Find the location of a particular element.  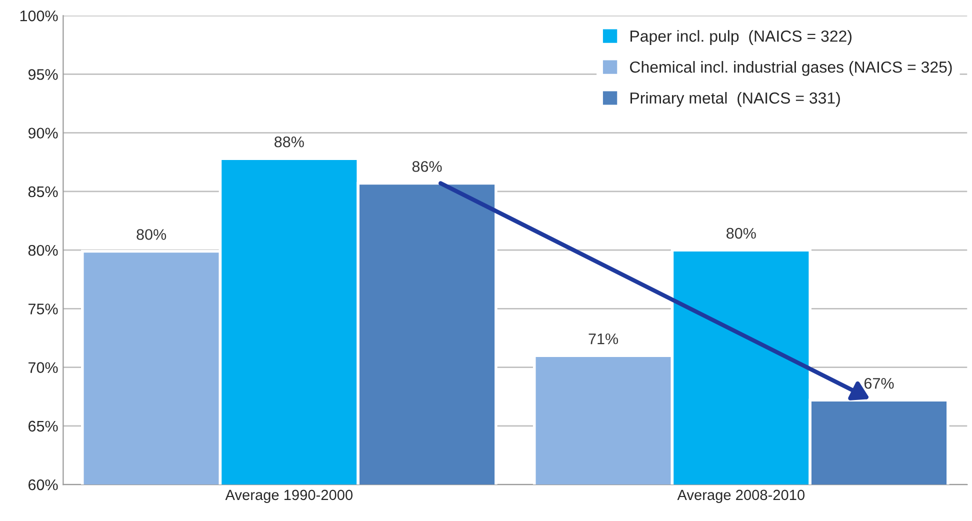

y-tick-label: 60% is located at coordinates (43, 484).